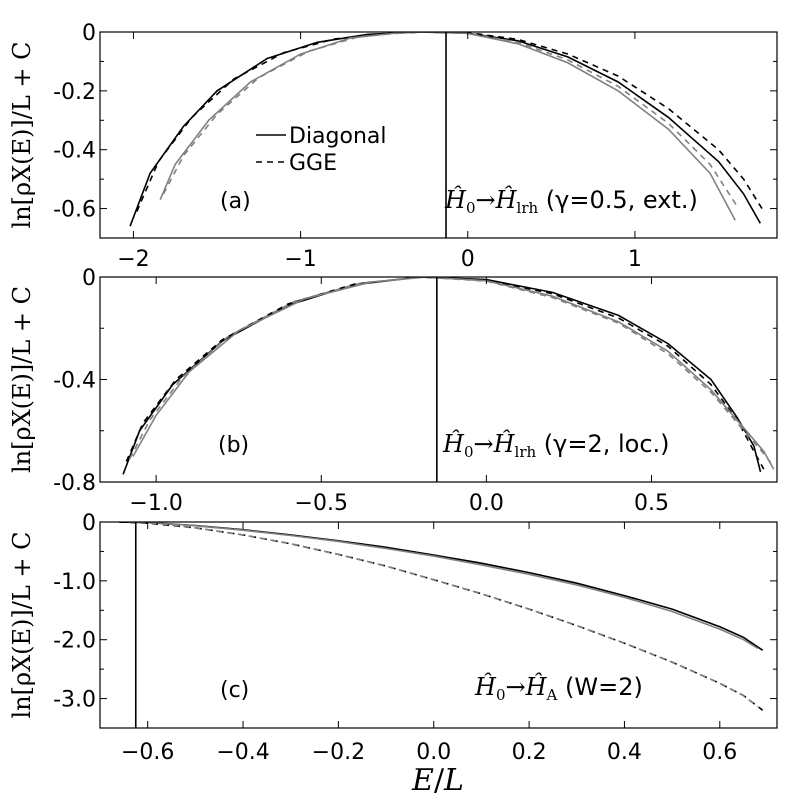 The image size is (800, 800). What do you see at coordinates (437, 780) in the screenshot?
I see `x-axis-label: E/L` at bounding box center [437, 780].